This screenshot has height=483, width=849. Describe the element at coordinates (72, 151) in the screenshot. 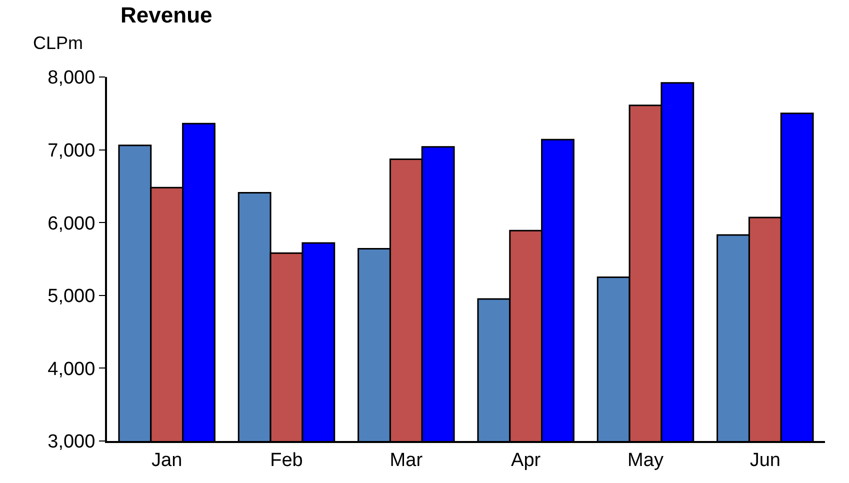

I see `y-tick-label: 7,000` at that location.